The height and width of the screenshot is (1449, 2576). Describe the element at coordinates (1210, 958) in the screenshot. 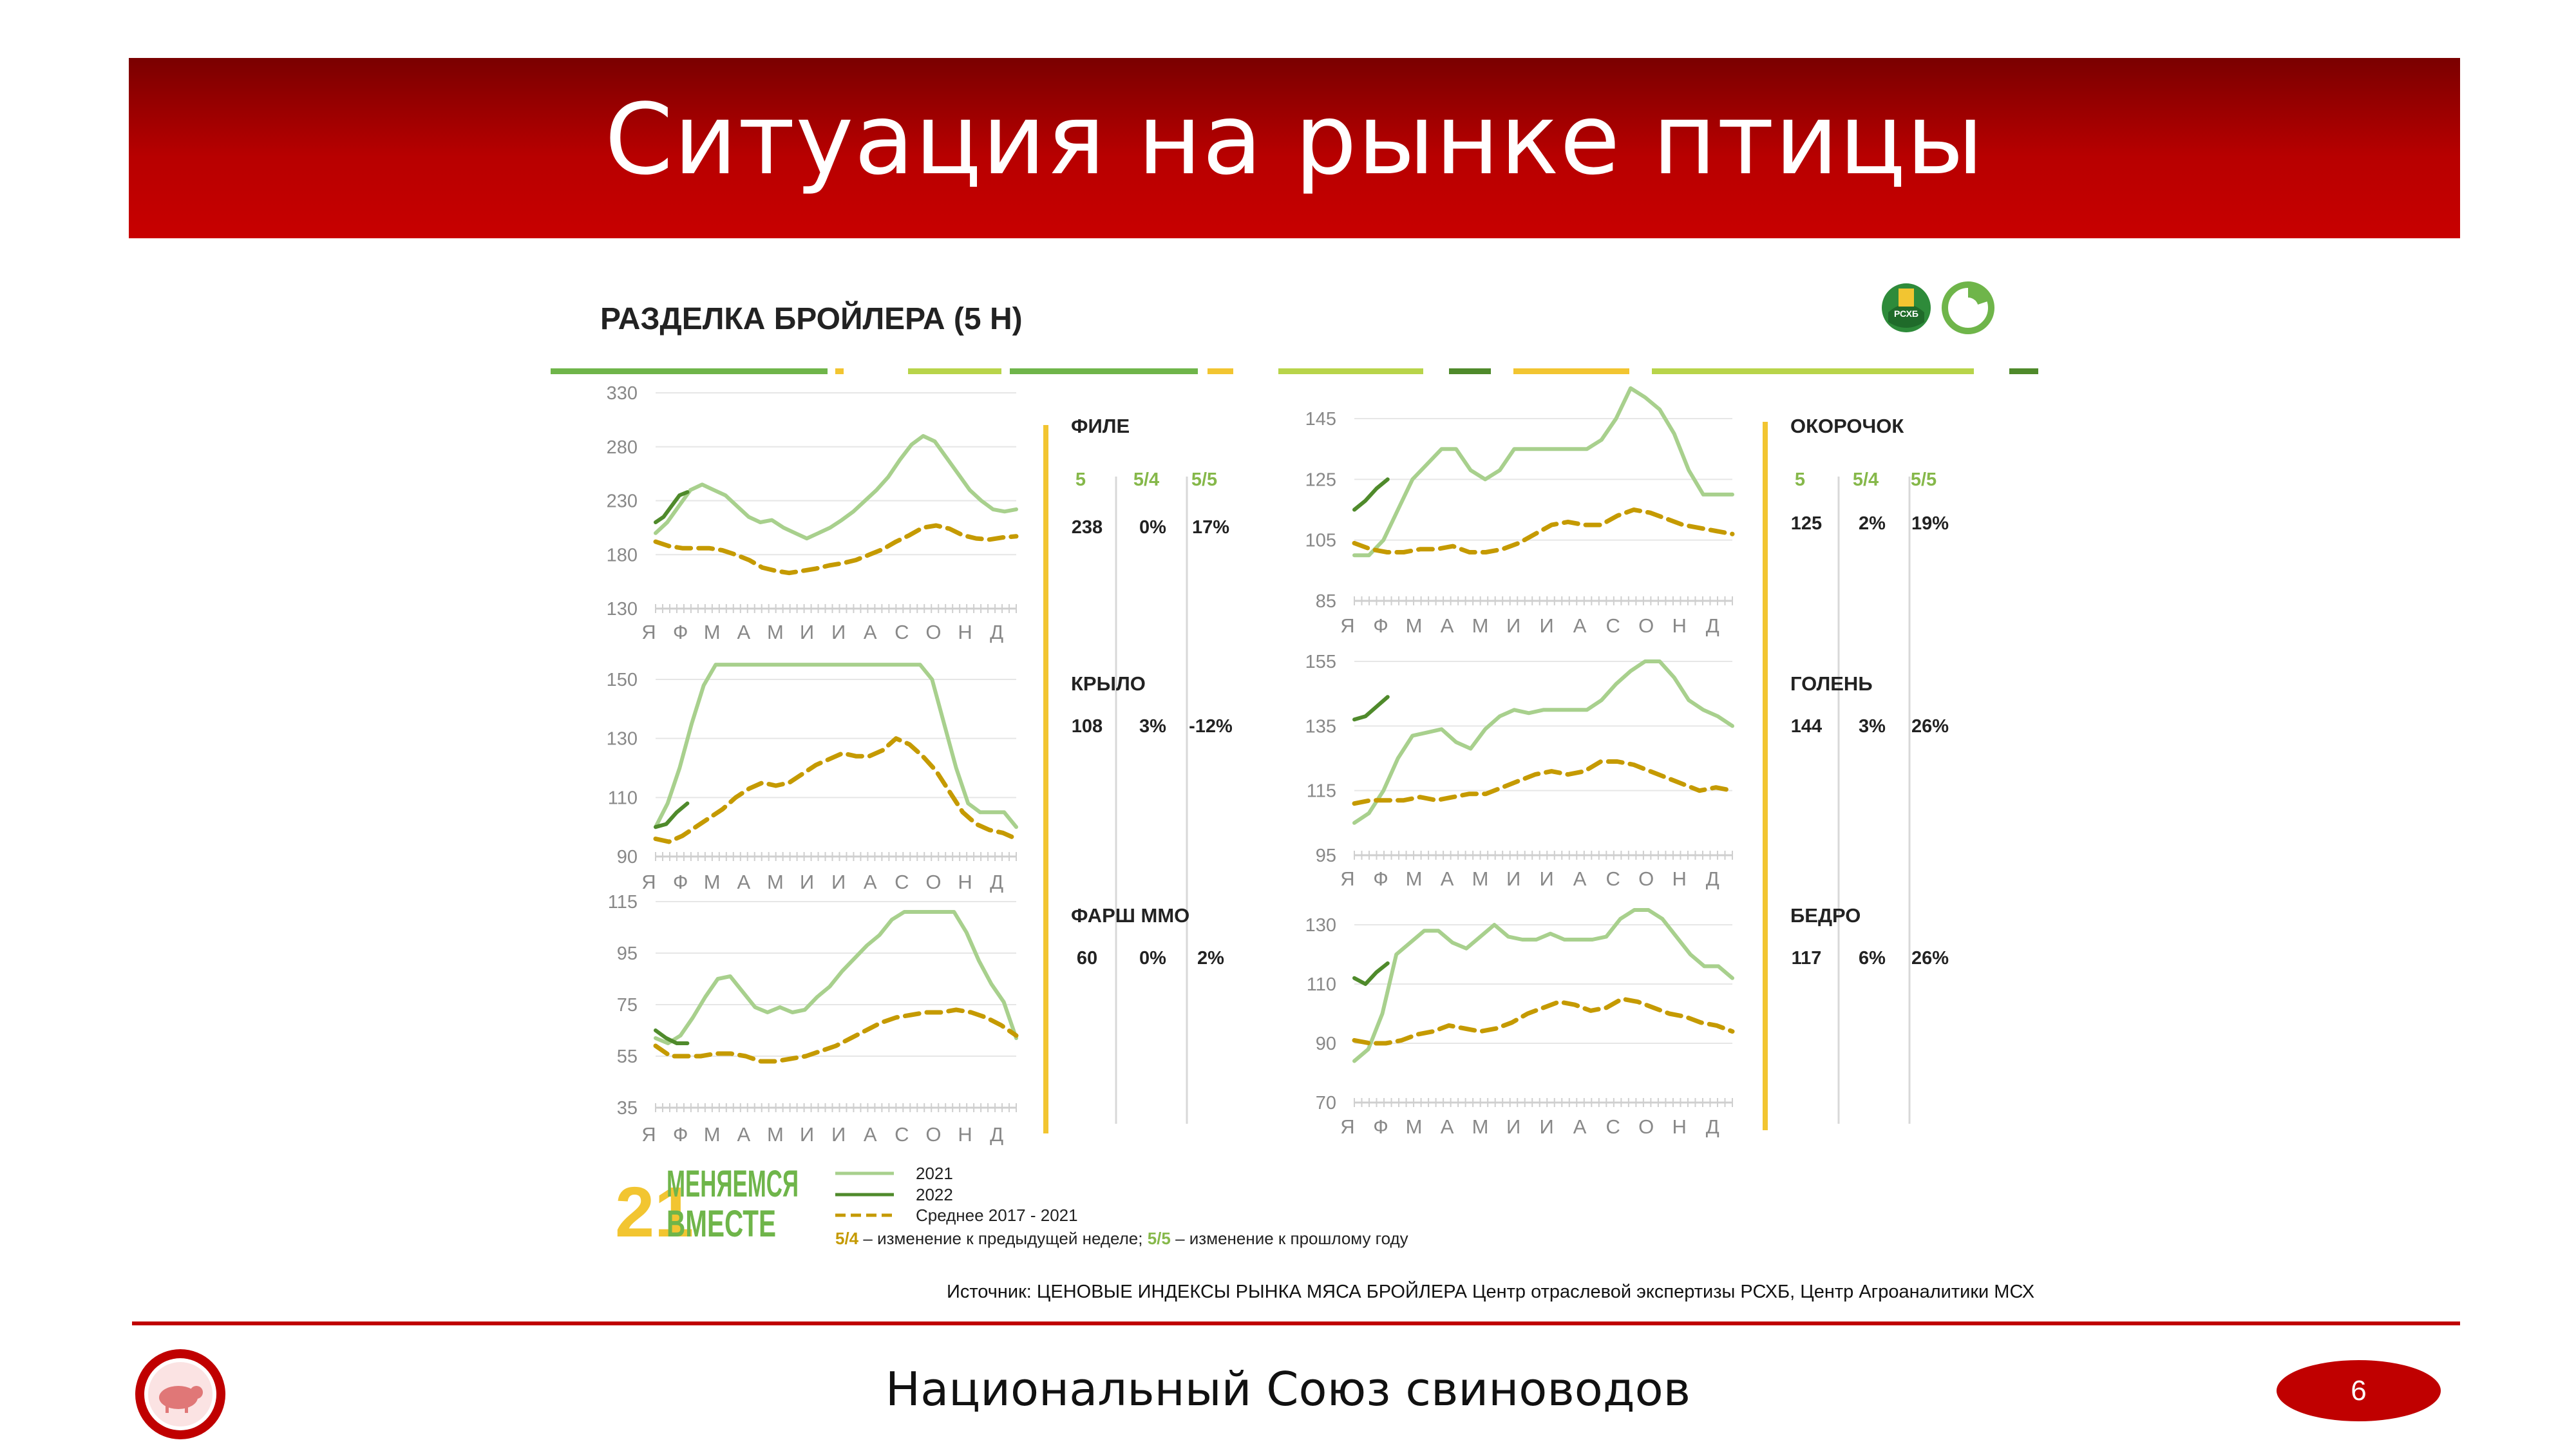

I see `value-yoy: 2%` at that location.